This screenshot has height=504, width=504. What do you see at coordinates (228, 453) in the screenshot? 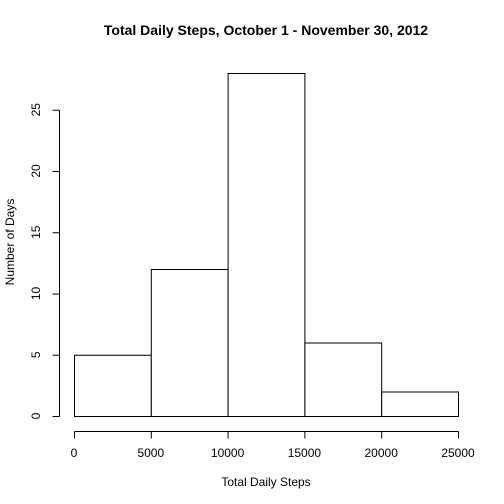
I see `x-tick-label: 10000` at bounding box center [228, 453].